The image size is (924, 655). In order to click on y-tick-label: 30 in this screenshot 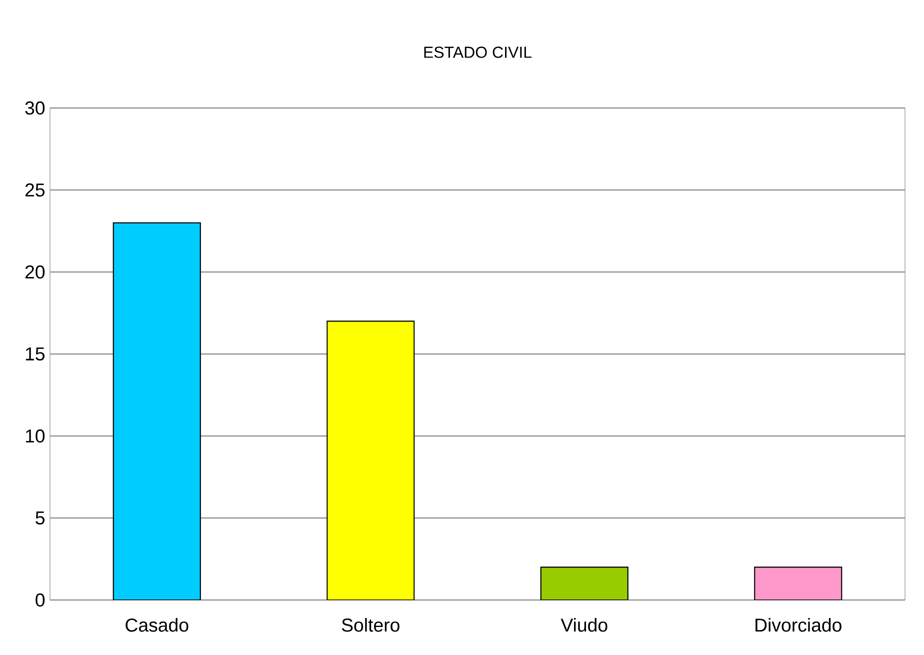, I will do `click(35, 108)`.